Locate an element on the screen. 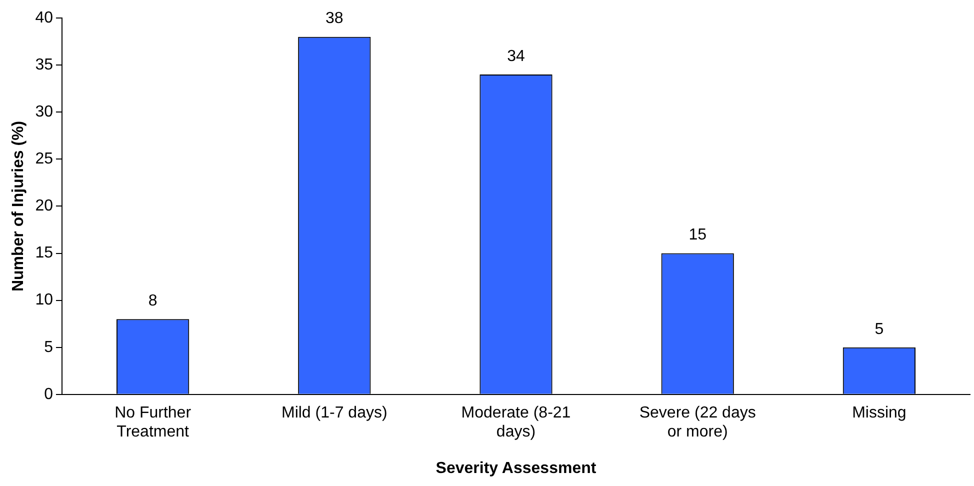  x-tick-label: Severe (22 days or more) is located at coordinates (697, 422).